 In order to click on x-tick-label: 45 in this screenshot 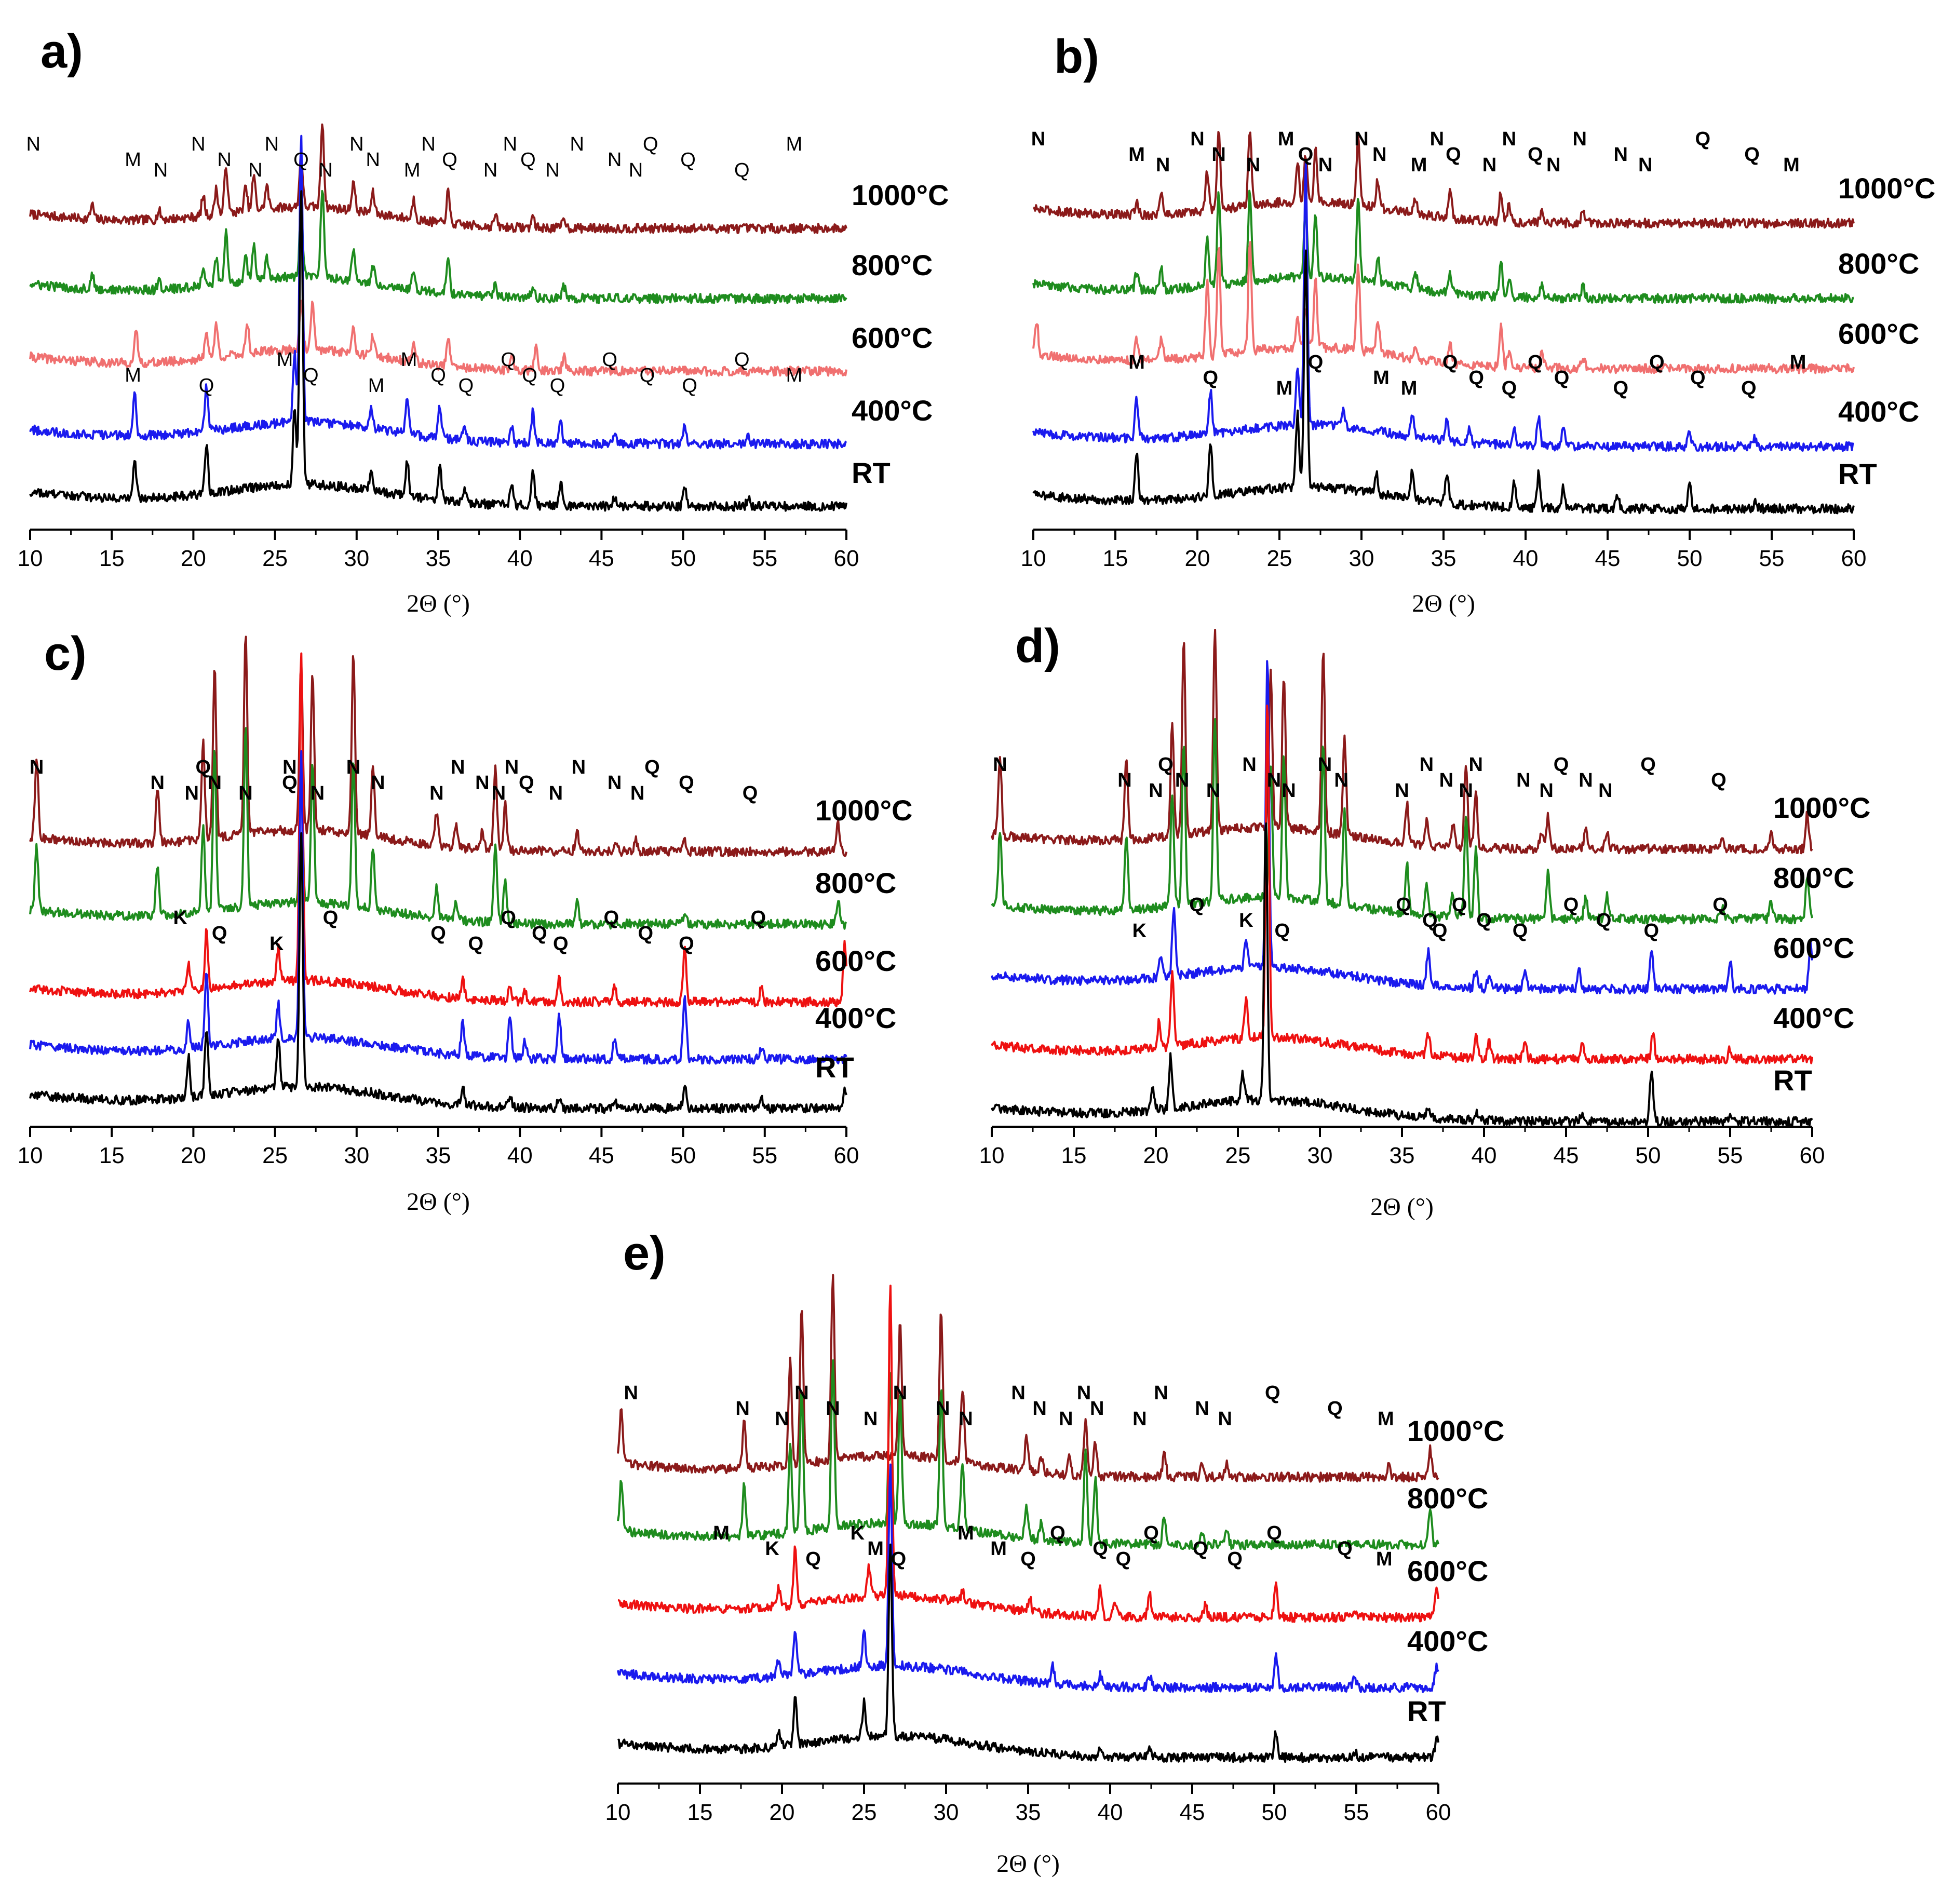, I will do `click(601, 1155)`.